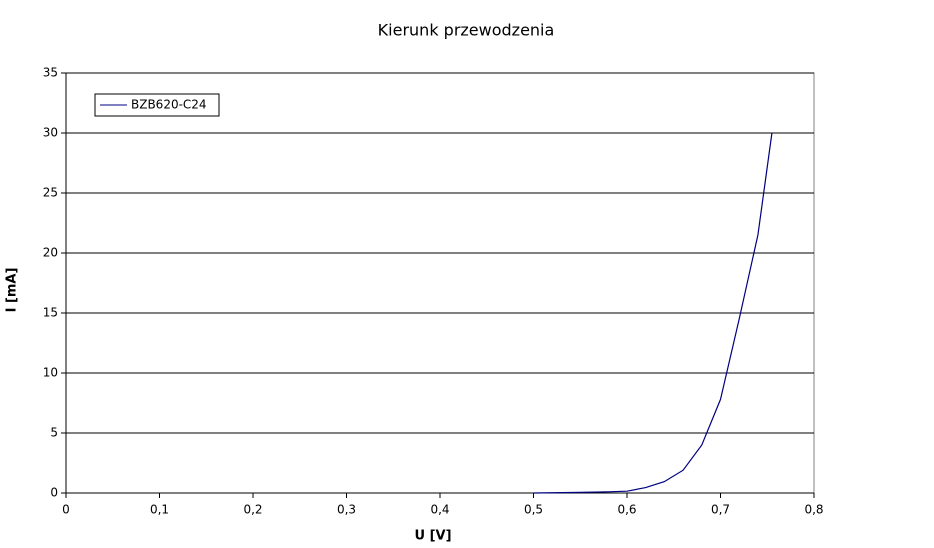 The image size is (934, 548). What do you see at coordinates (50, 253) in the screenshot?
I see `y-tick-label: 20` at bounding box center [50, 253].